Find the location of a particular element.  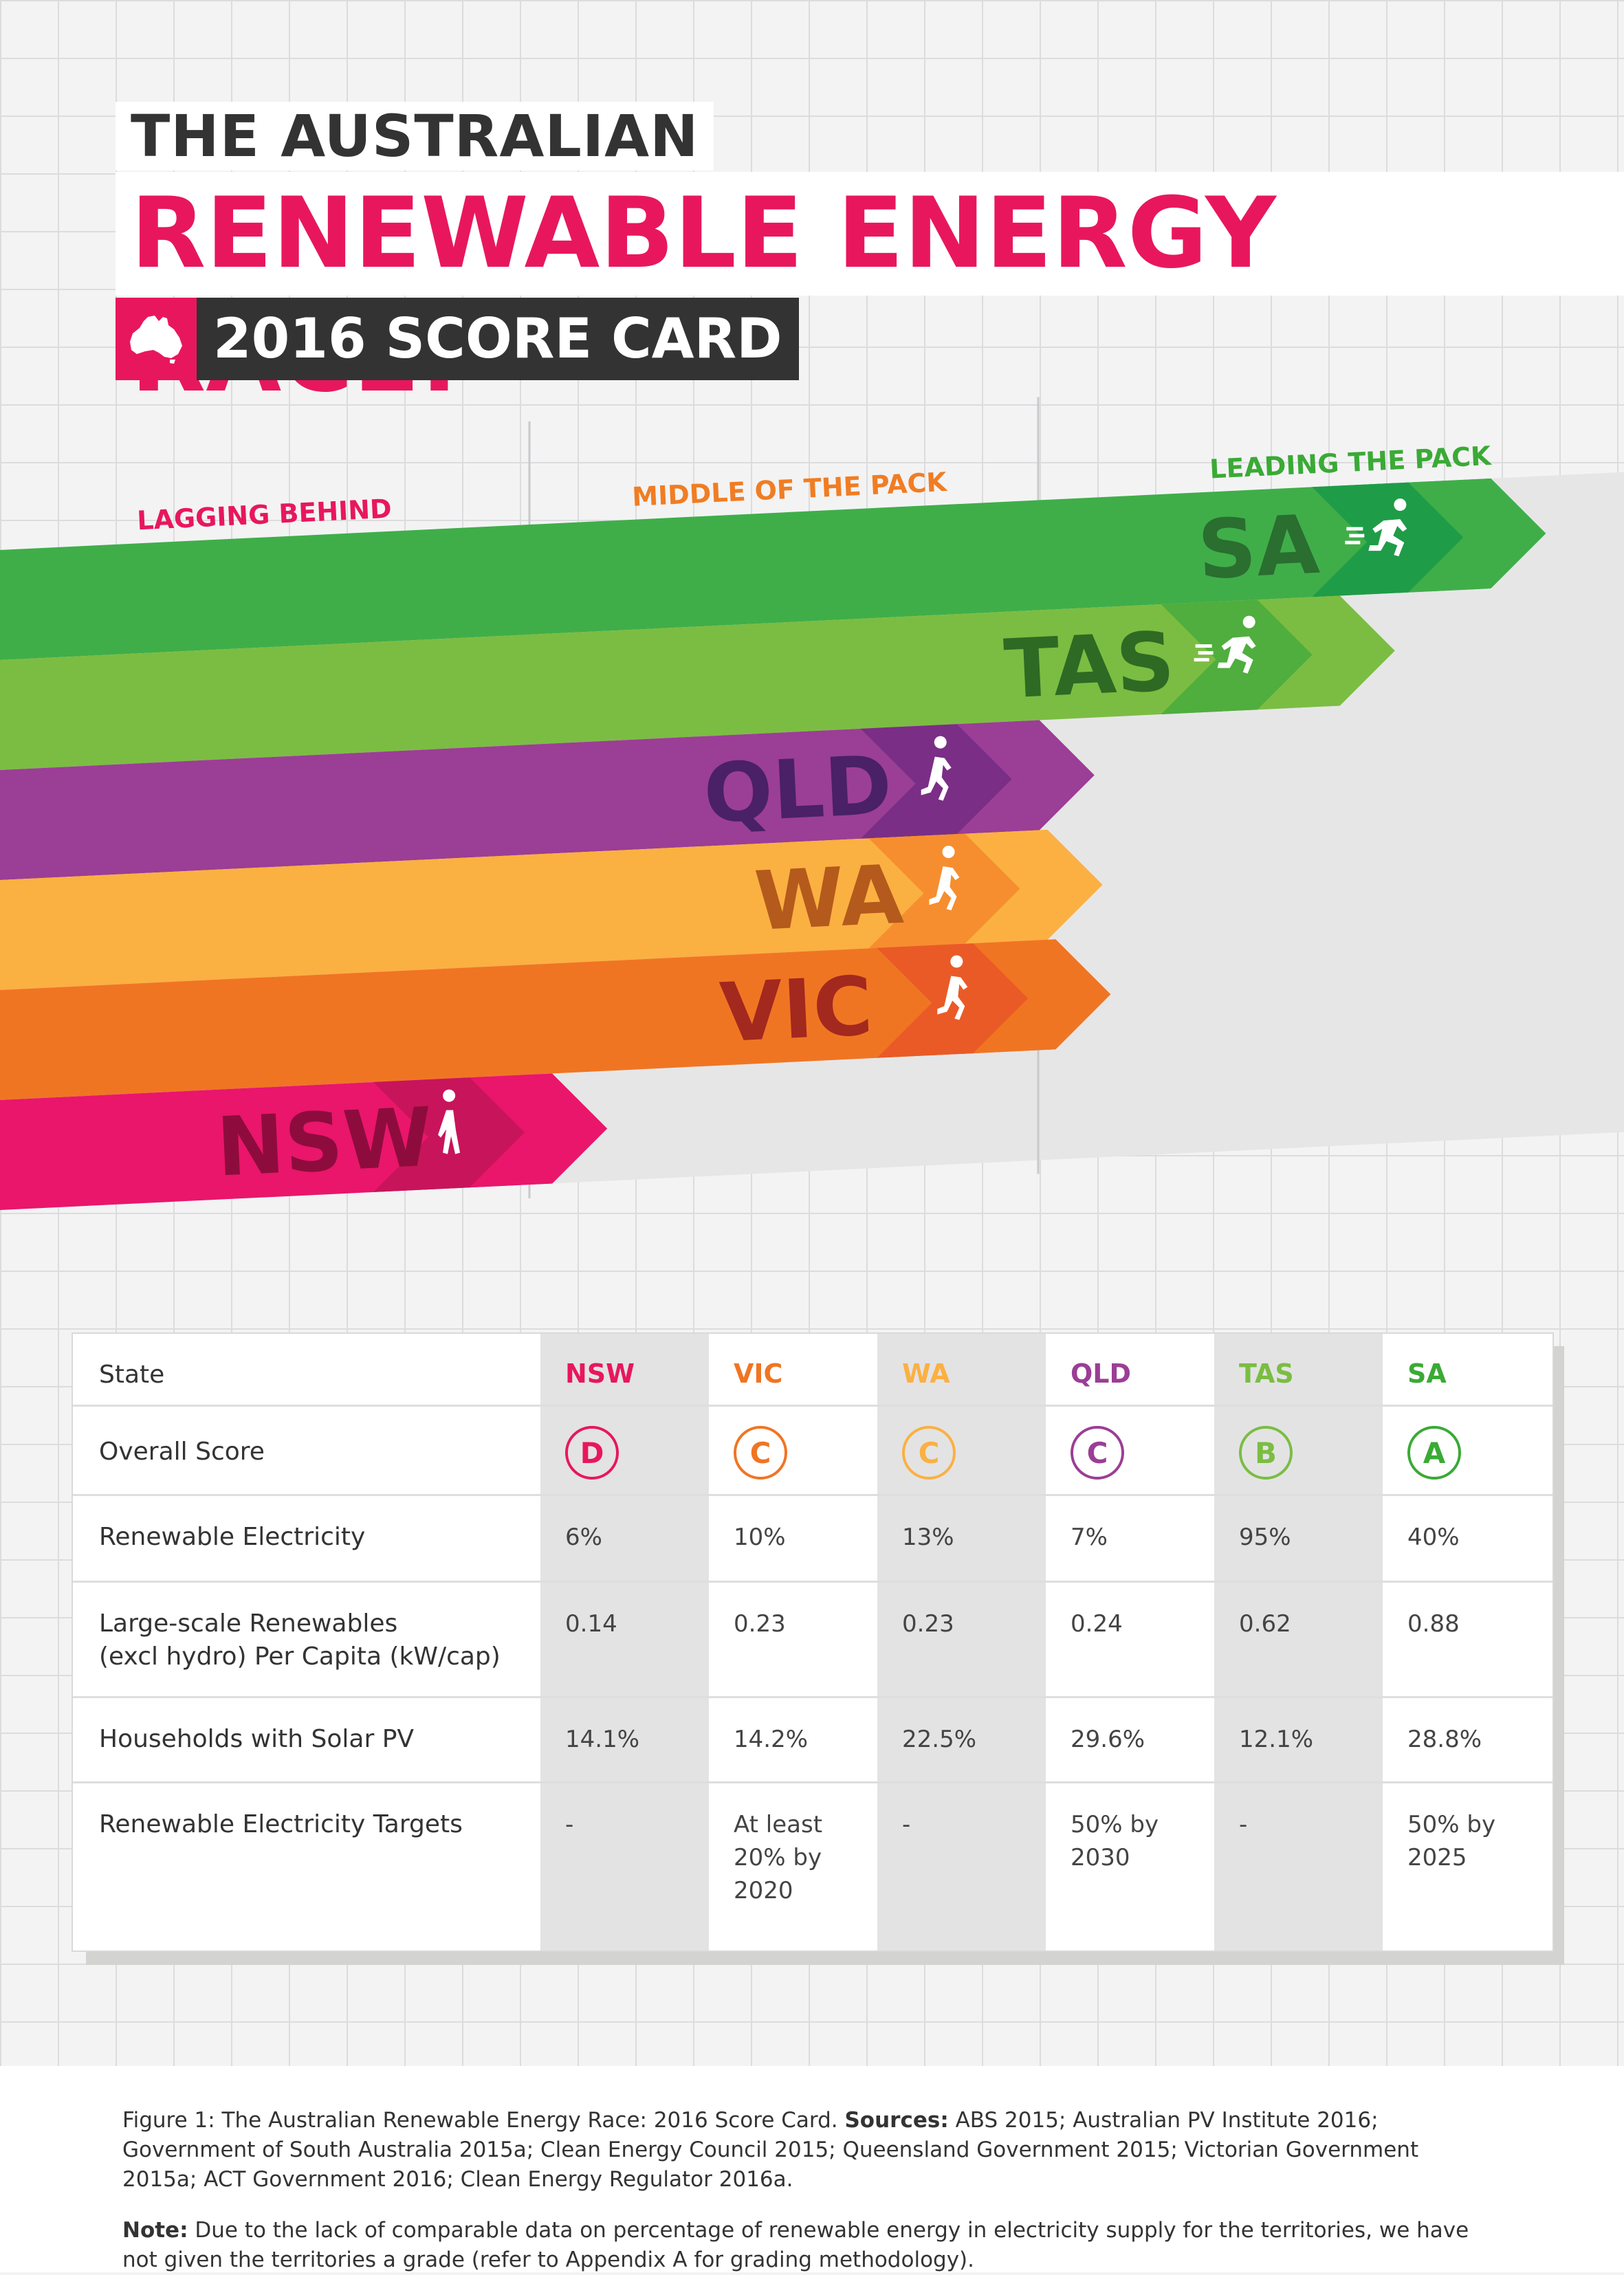

cell-largescale-sa: 0.88 is located at coordinates (1433, 1624).